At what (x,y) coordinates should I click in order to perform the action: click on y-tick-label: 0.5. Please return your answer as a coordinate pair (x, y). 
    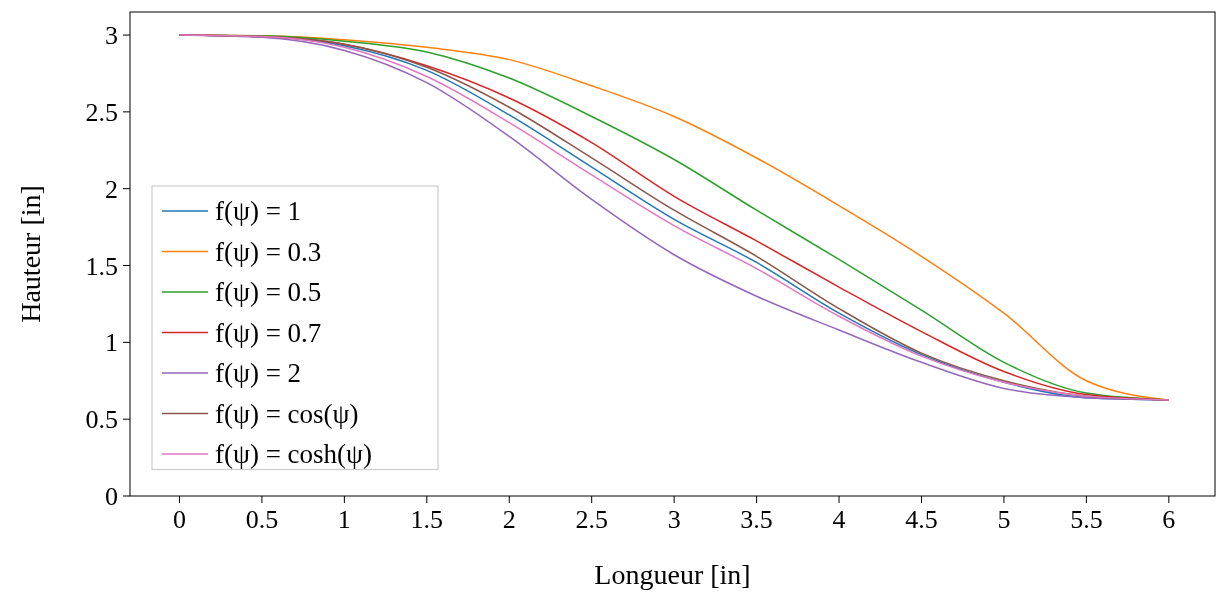
    Looking at the image, I should click on (101, 420).